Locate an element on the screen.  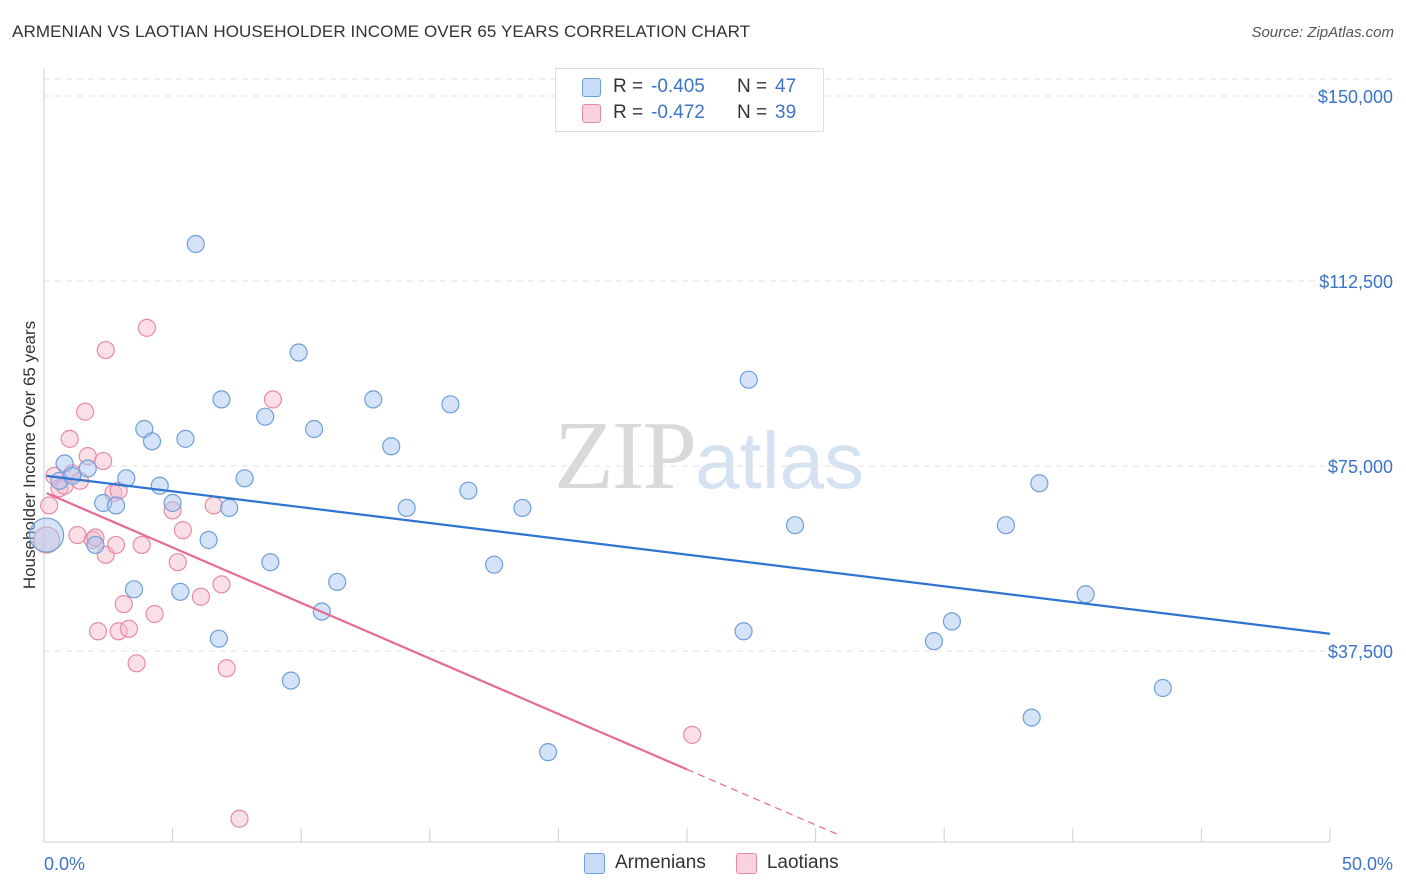
zipatlas-watermark: ZIPatlas is located at coordinates (709, 456).